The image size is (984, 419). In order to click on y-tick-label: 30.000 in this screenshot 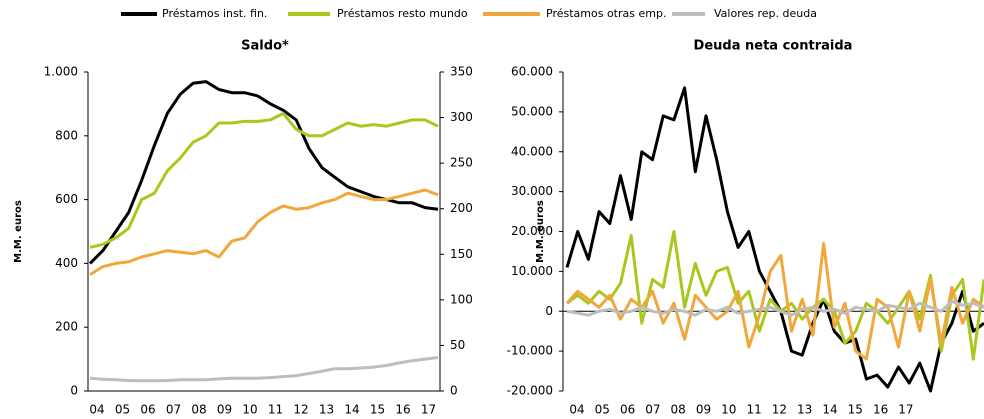, I will do `click(532, 191)`.